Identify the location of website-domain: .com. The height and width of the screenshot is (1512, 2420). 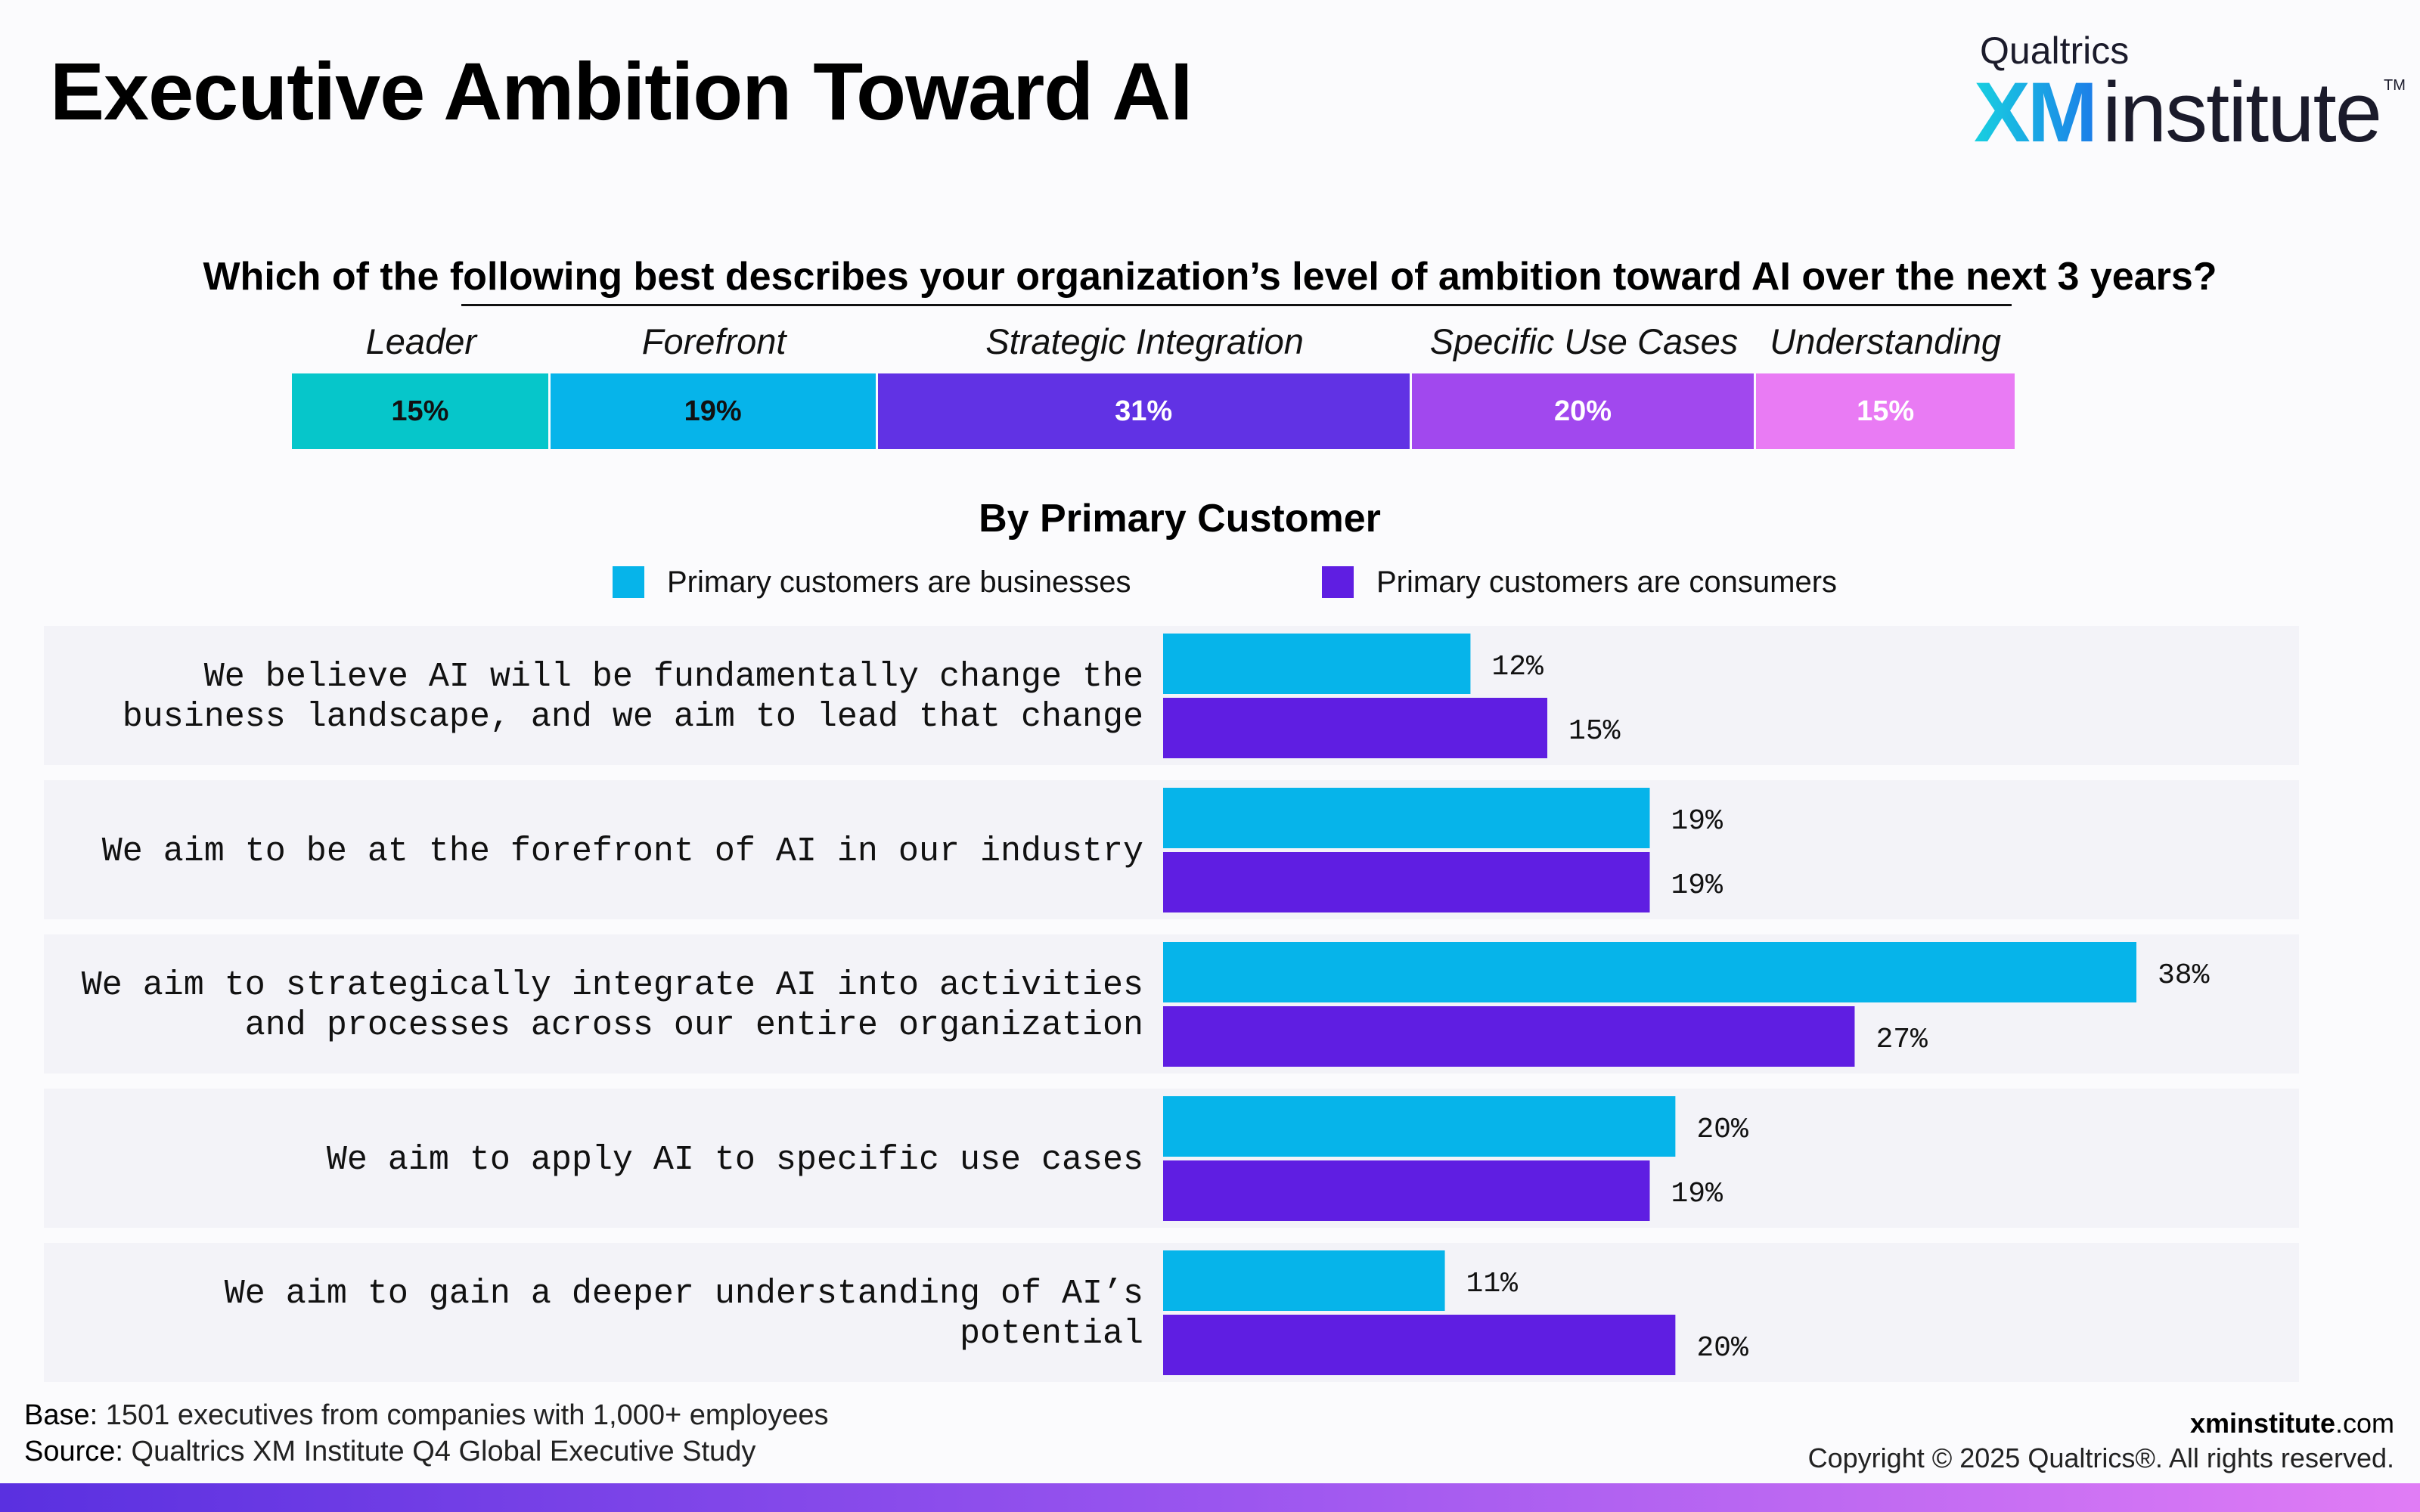
(2364, 1423).